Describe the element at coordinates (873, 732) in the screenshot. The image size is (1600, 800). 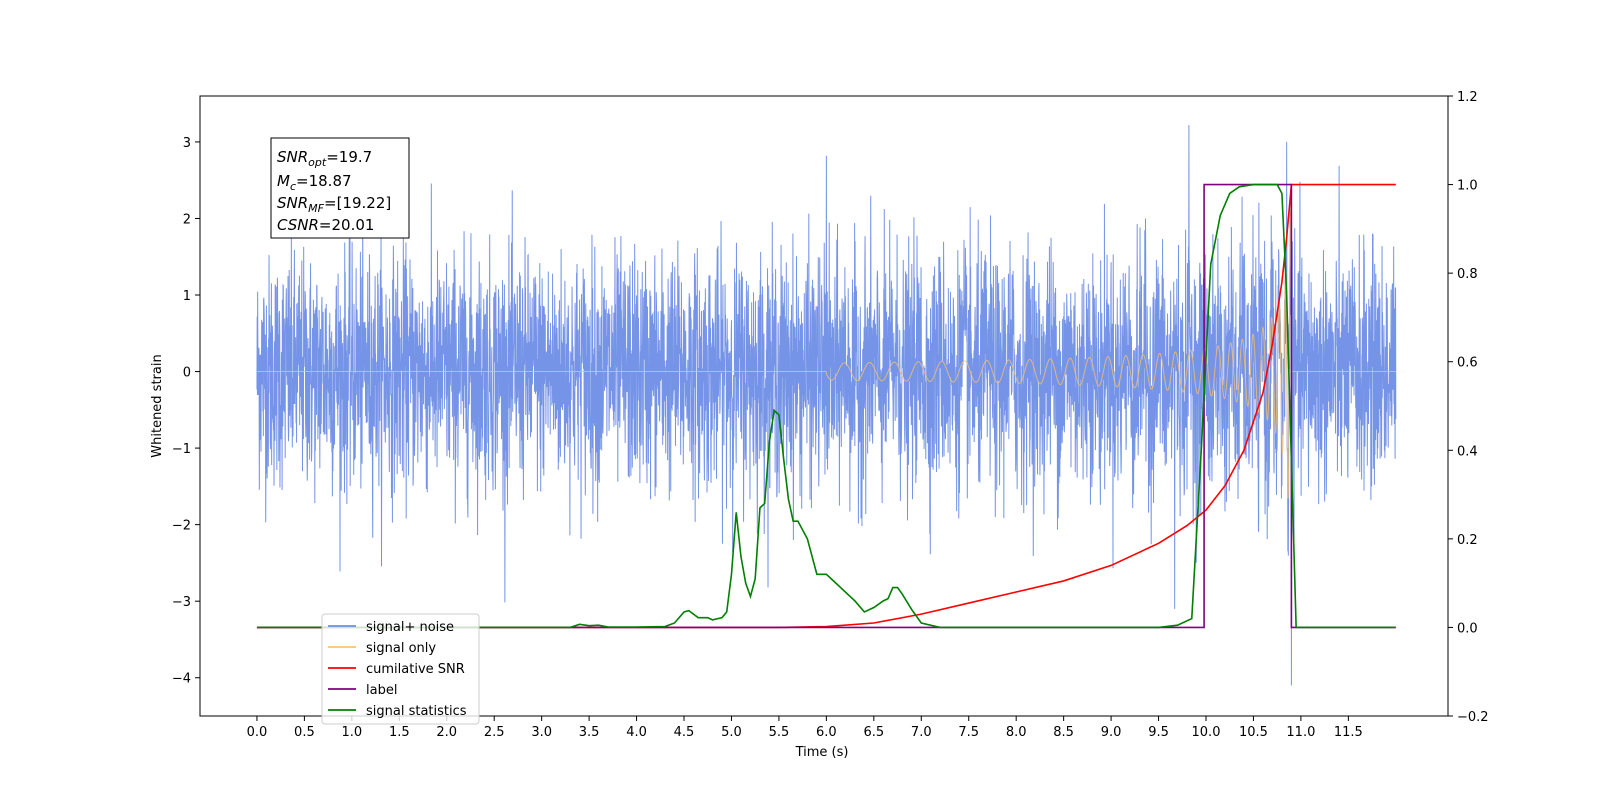
I see `x-tick-label: 6.5` at that location.